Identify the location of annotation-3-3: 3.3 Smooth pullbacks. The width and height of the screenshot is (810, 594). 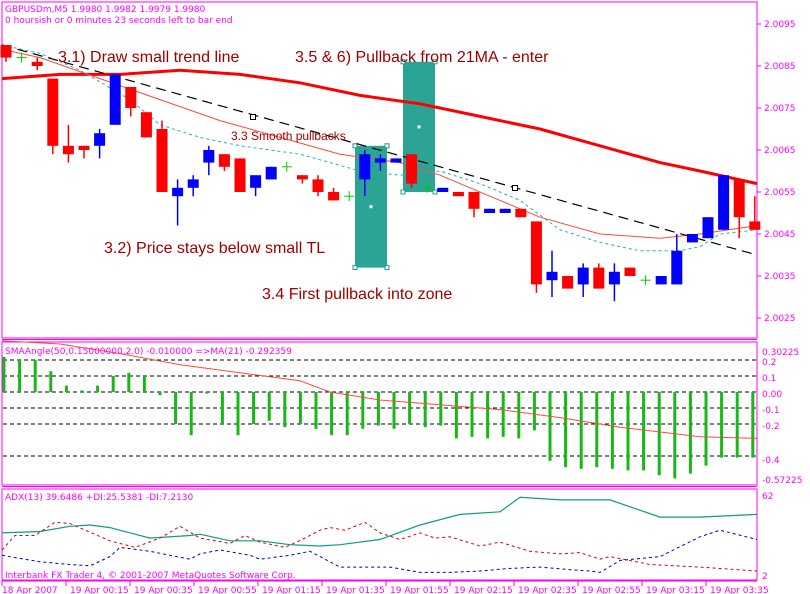
(288, 136).